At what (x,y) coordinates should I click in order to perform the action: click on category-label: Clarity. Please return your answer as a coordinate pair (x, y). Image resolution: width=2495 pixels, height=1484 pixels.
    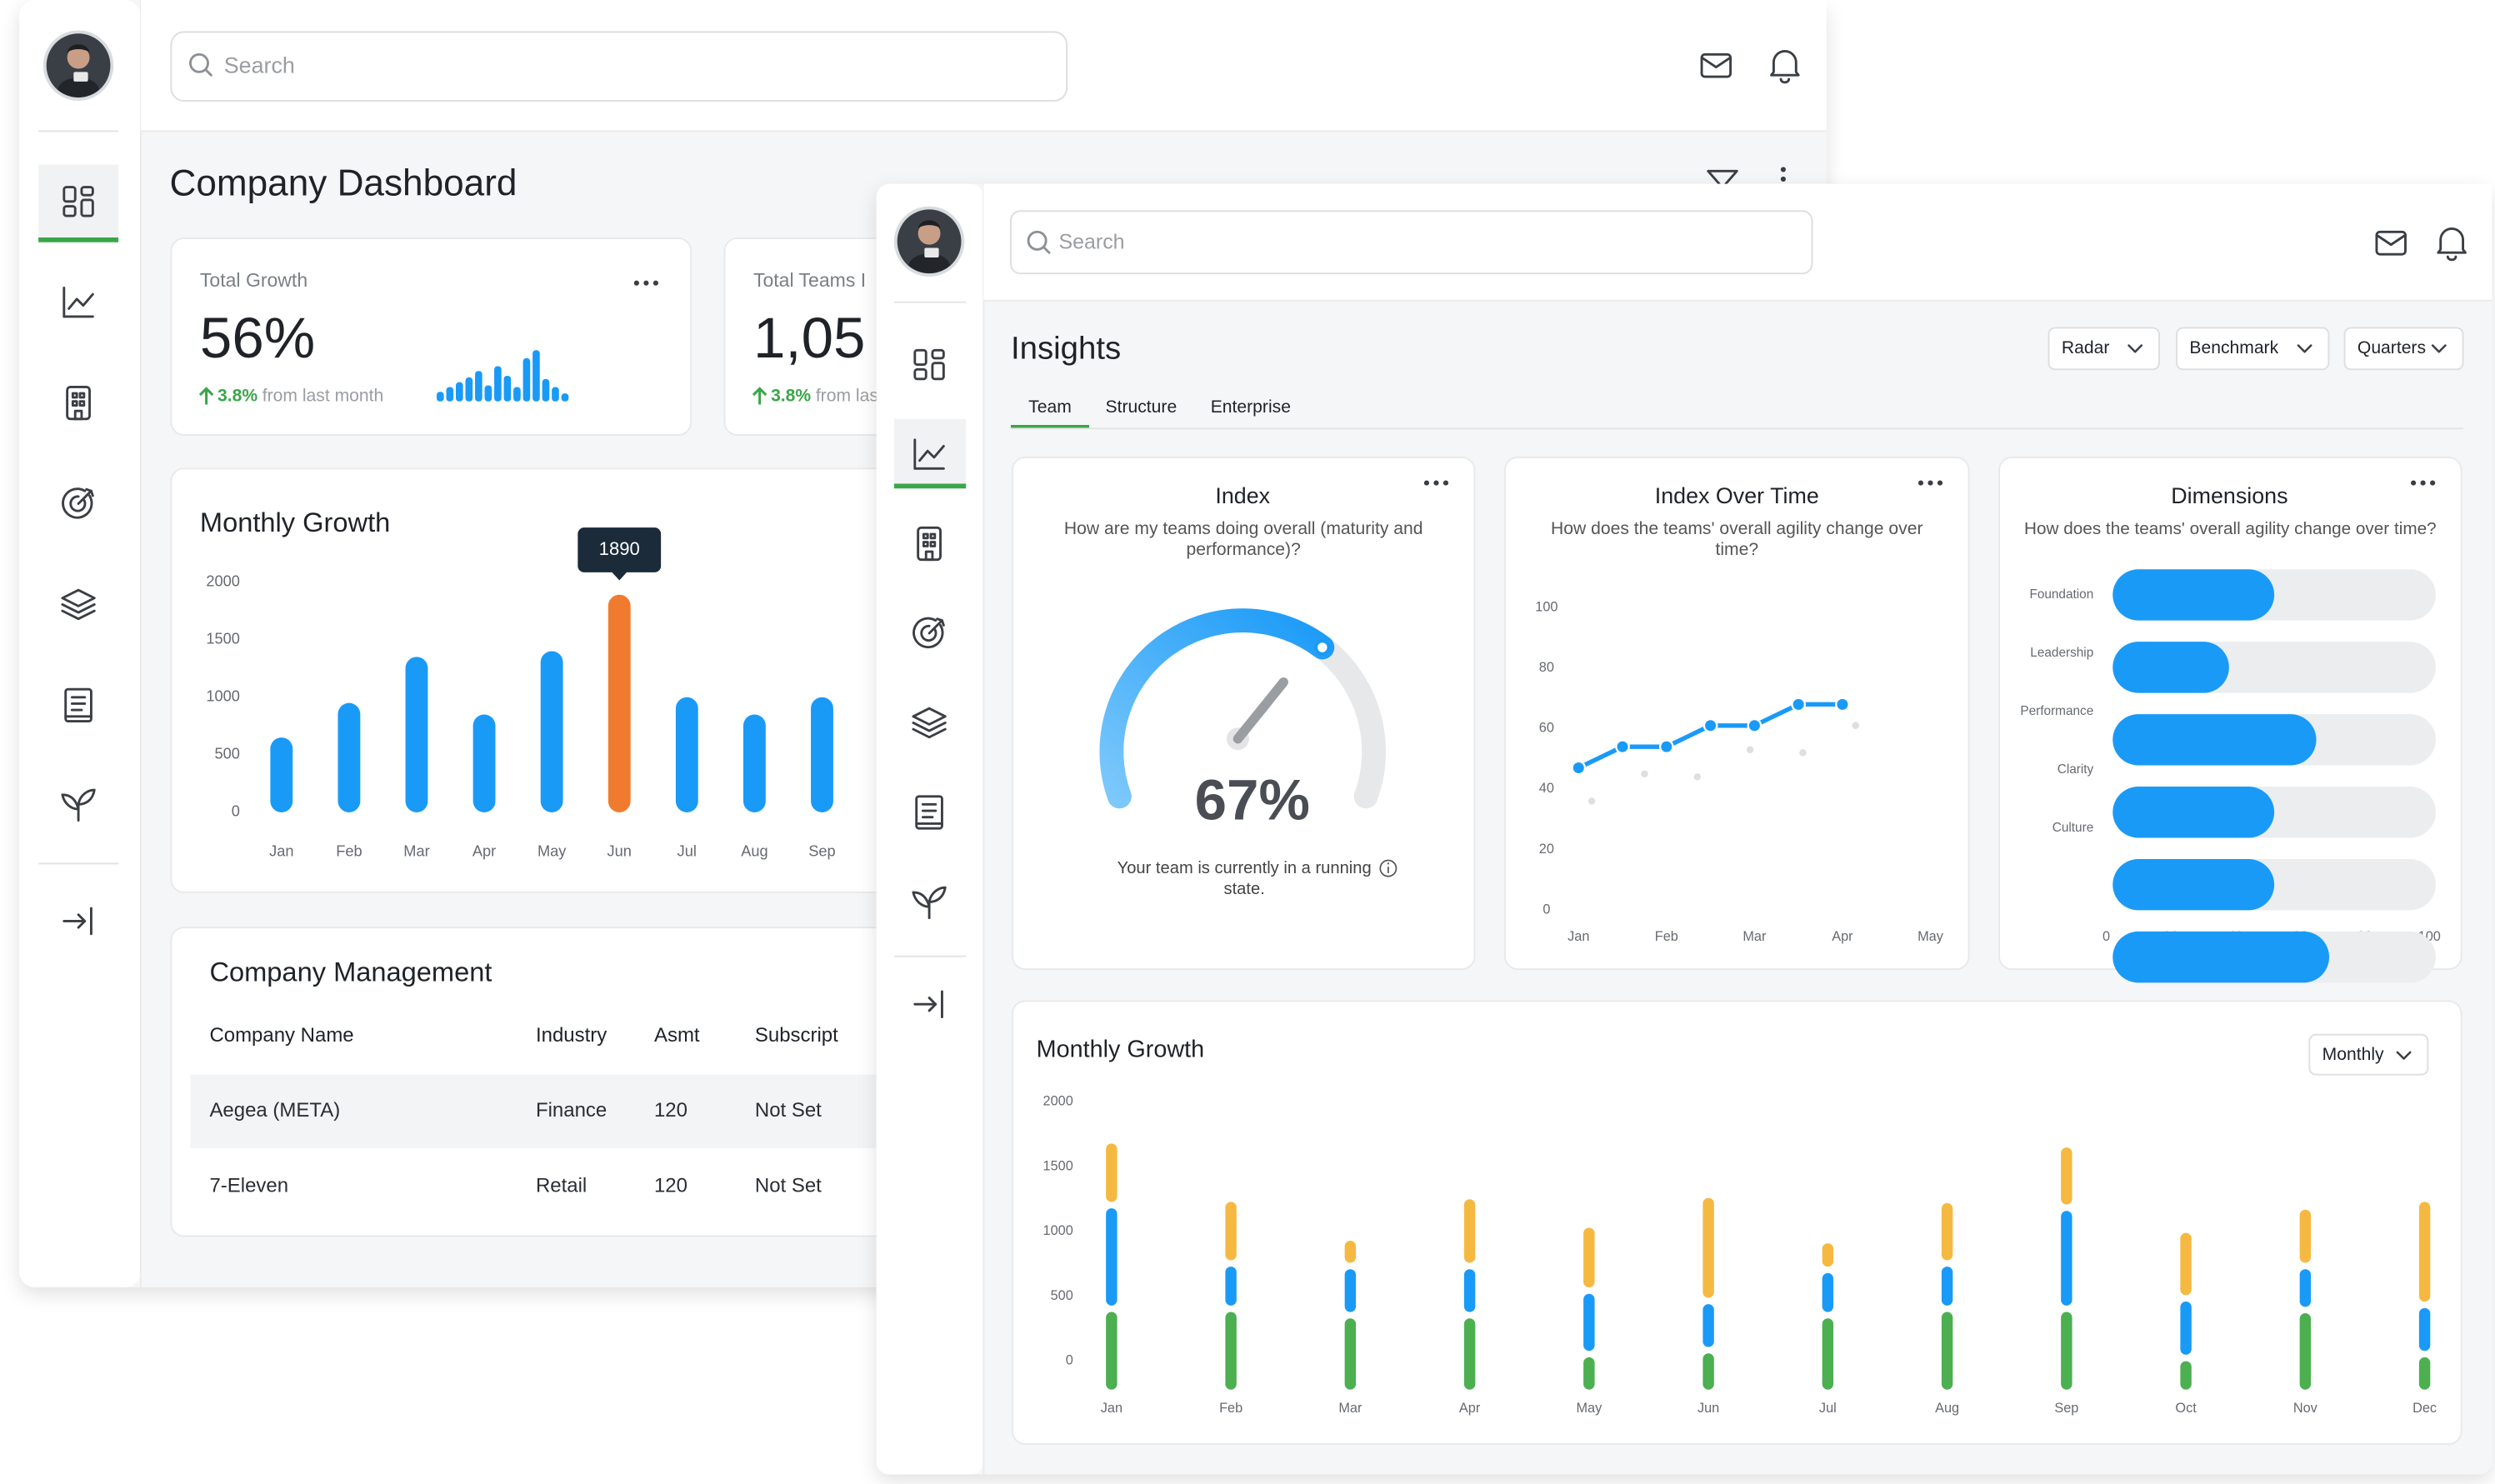
    Looking at the image, I should click on (2076, 769).